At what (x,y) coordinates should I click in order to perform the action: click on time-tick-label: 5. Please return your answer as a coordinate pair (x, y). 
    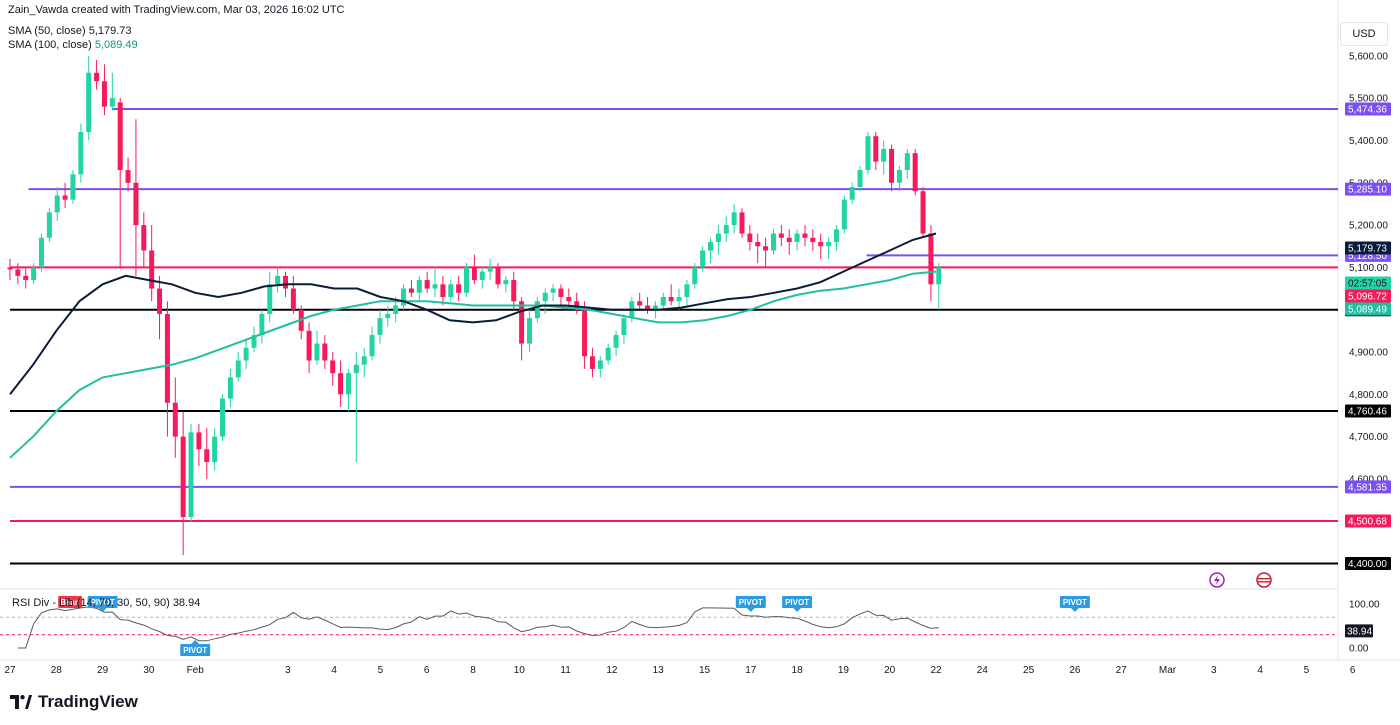
    Looking at the image, I should click on (381, 670).